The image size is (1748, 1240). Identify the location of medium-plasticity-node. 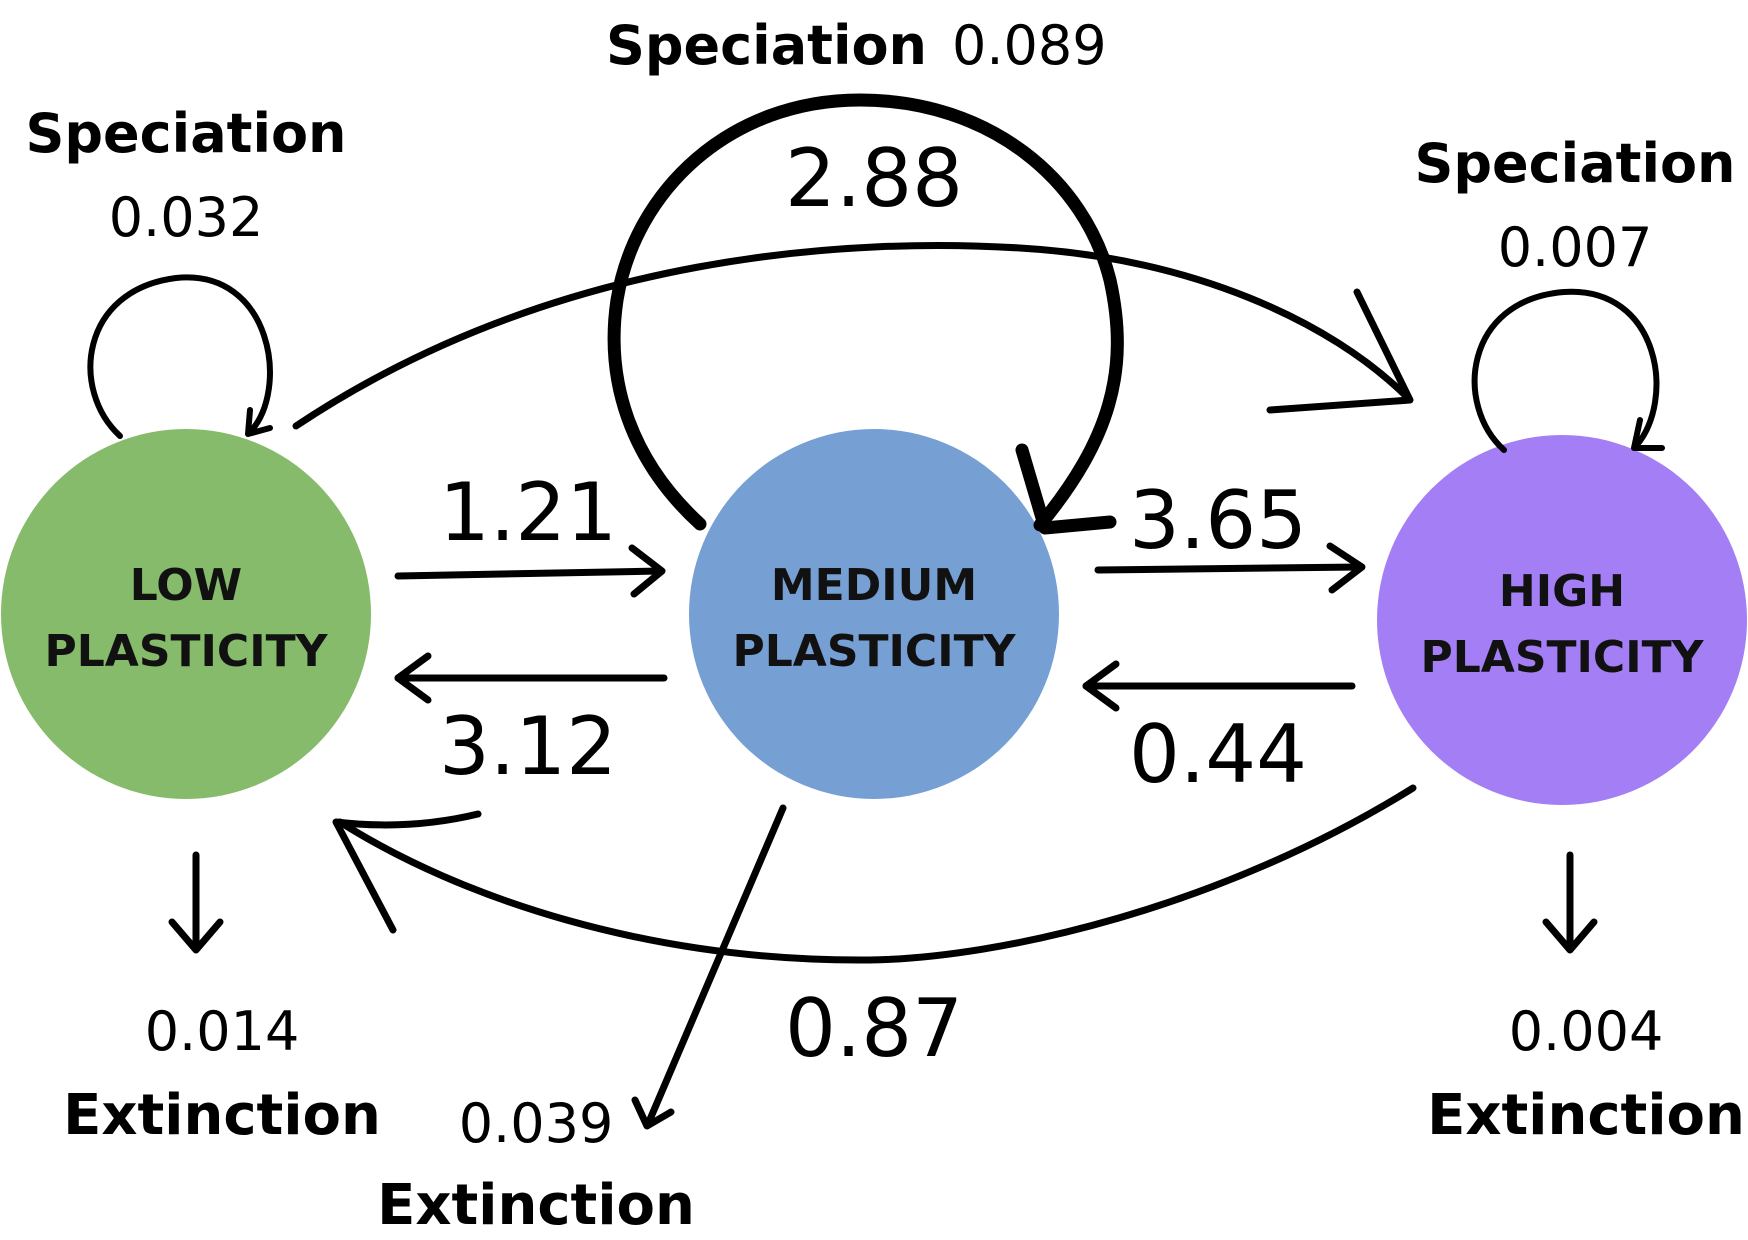
(874, 614).